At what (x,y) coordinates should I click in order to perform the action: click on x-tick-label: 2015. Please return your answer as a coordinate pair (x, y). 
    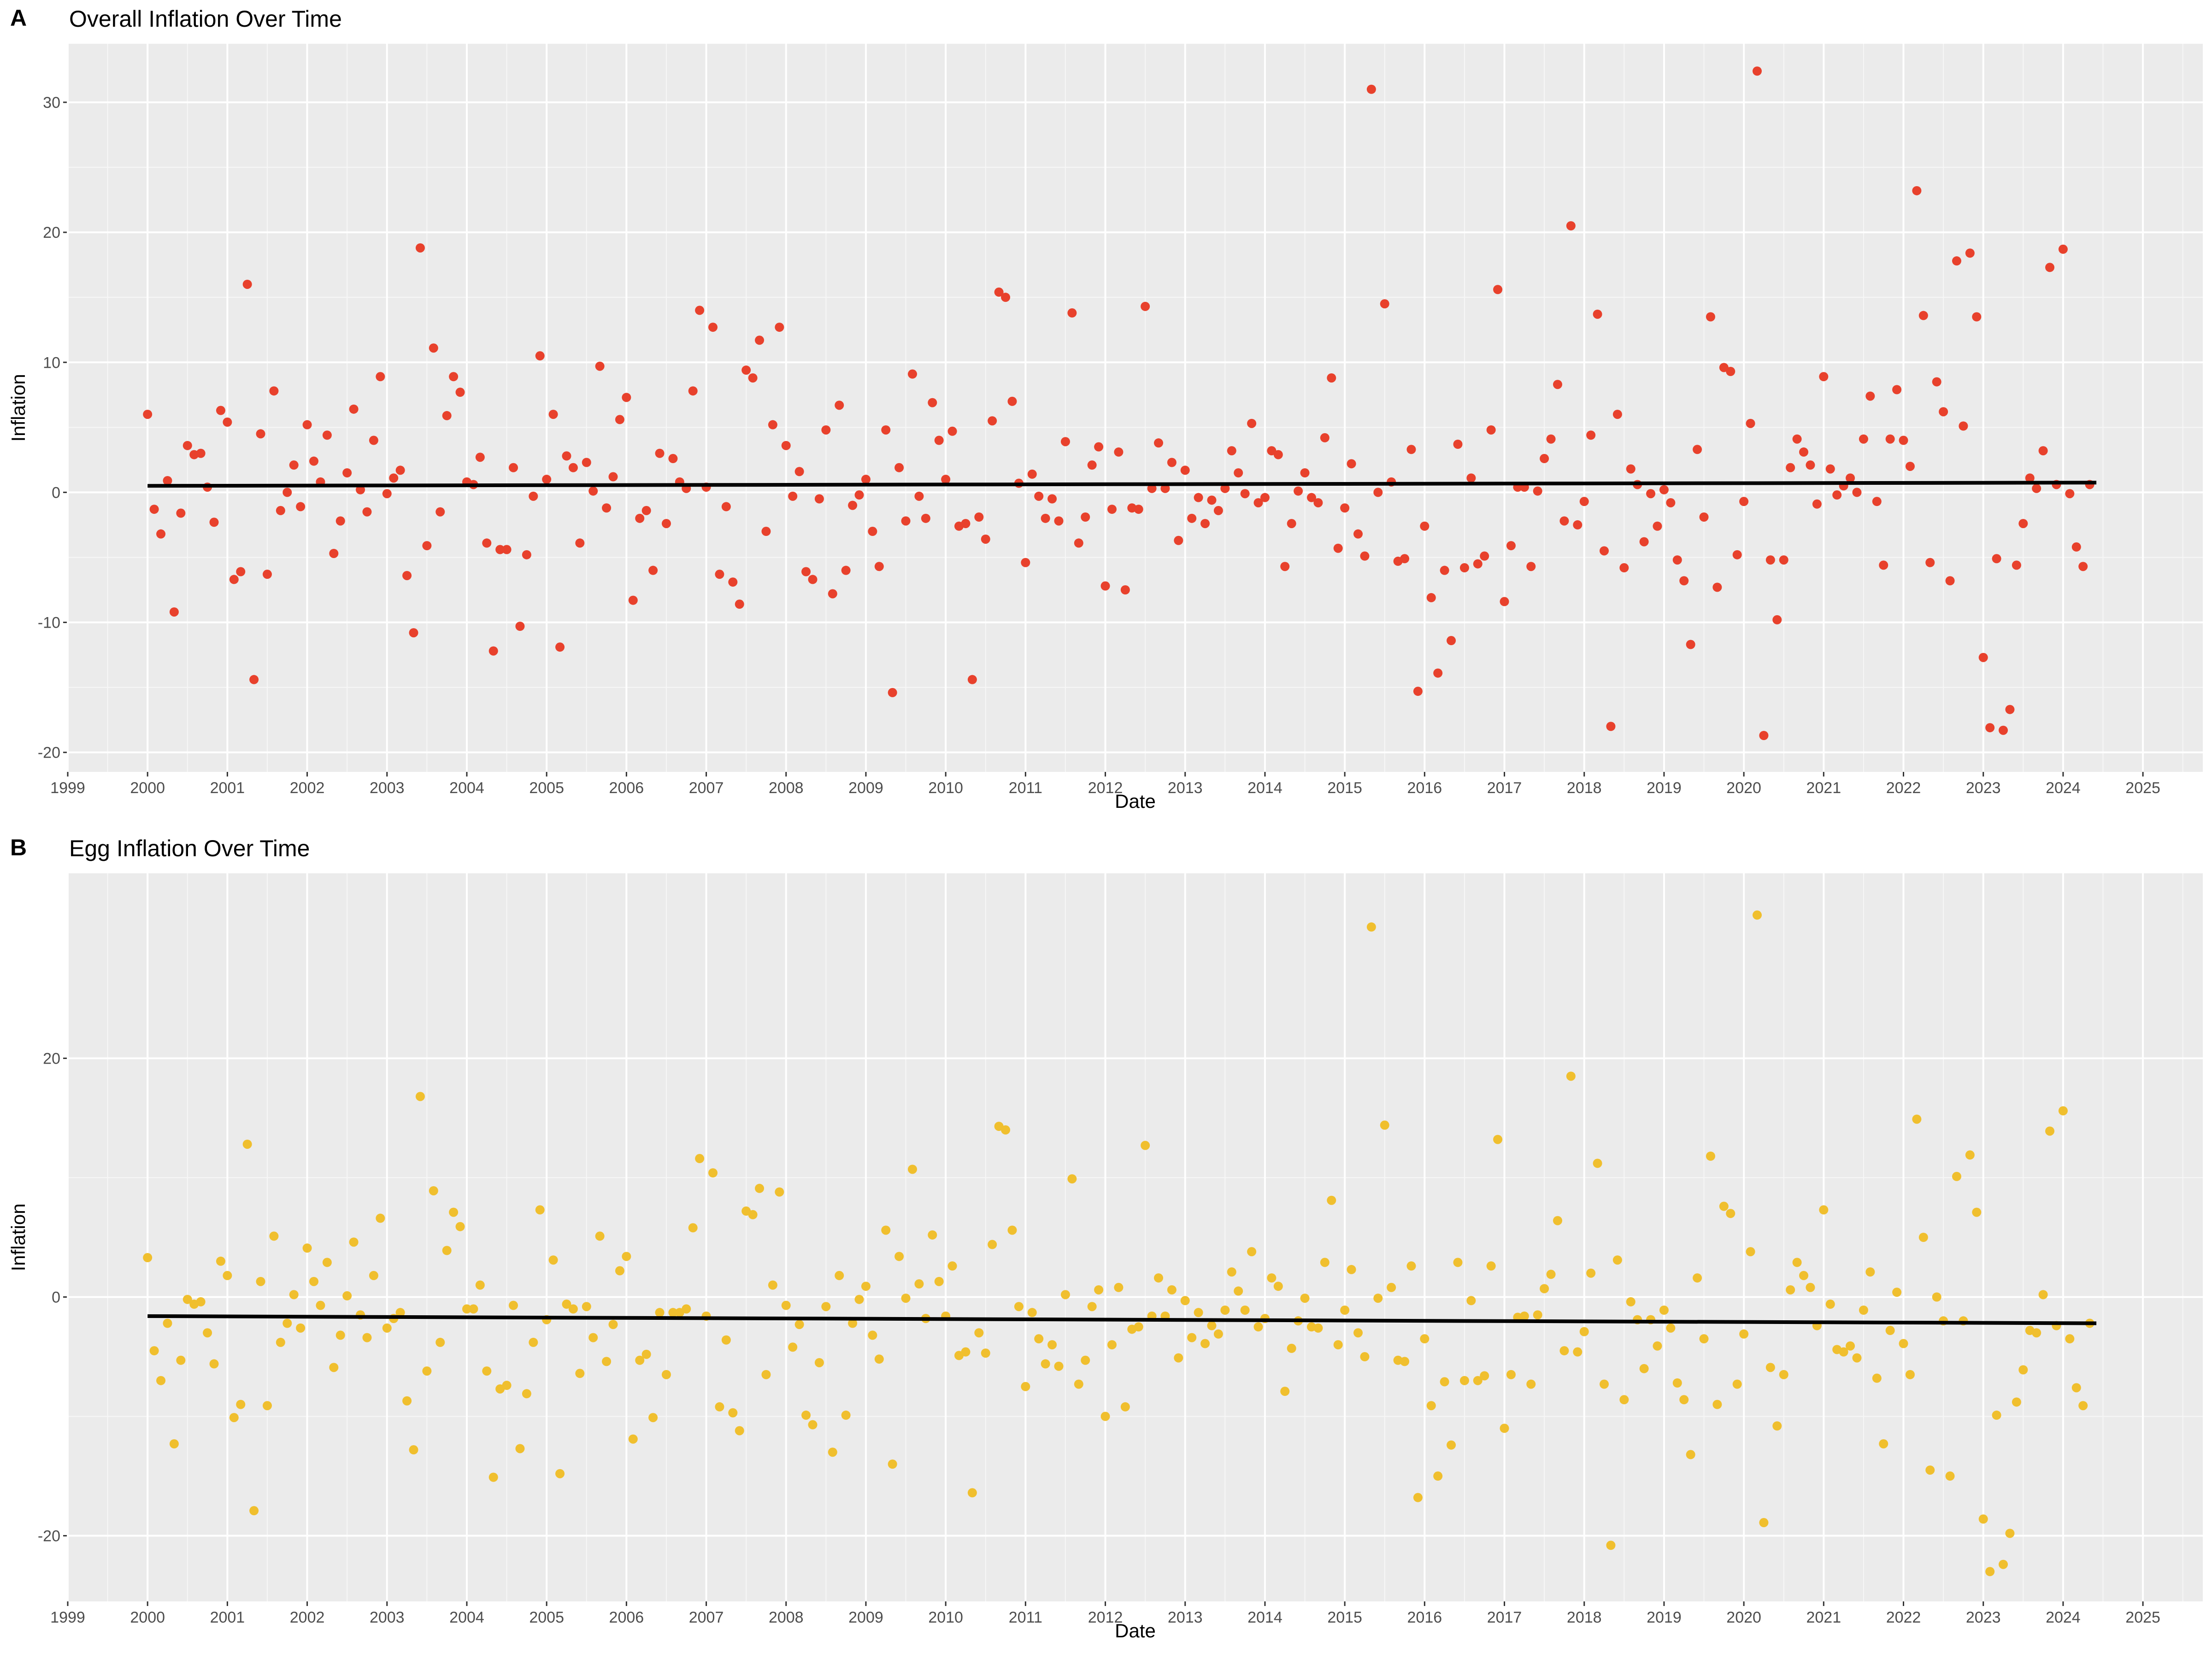
    Looking at the image, I should click on (1344, 1617).